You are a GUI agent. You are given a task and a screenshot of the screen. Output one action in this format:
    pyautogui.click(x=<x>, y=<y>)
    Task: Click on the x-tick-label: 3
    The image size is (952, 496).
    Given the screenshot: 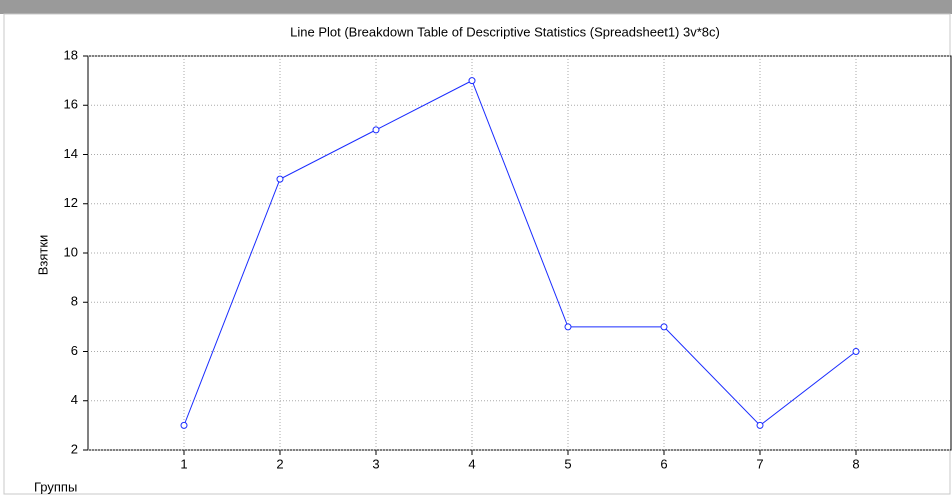 What is the action you would take?
    pyautogui.click(x=375, y=463)
    